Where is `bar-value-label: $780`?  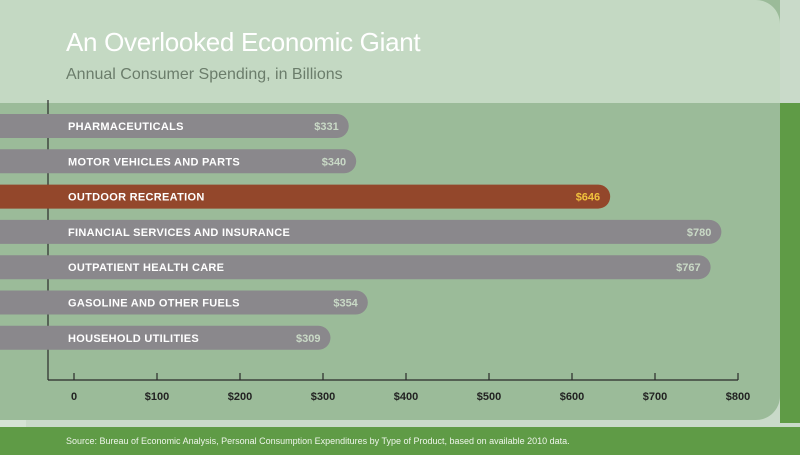 bar-value-label: $780 is located at coordinates (699, 233).